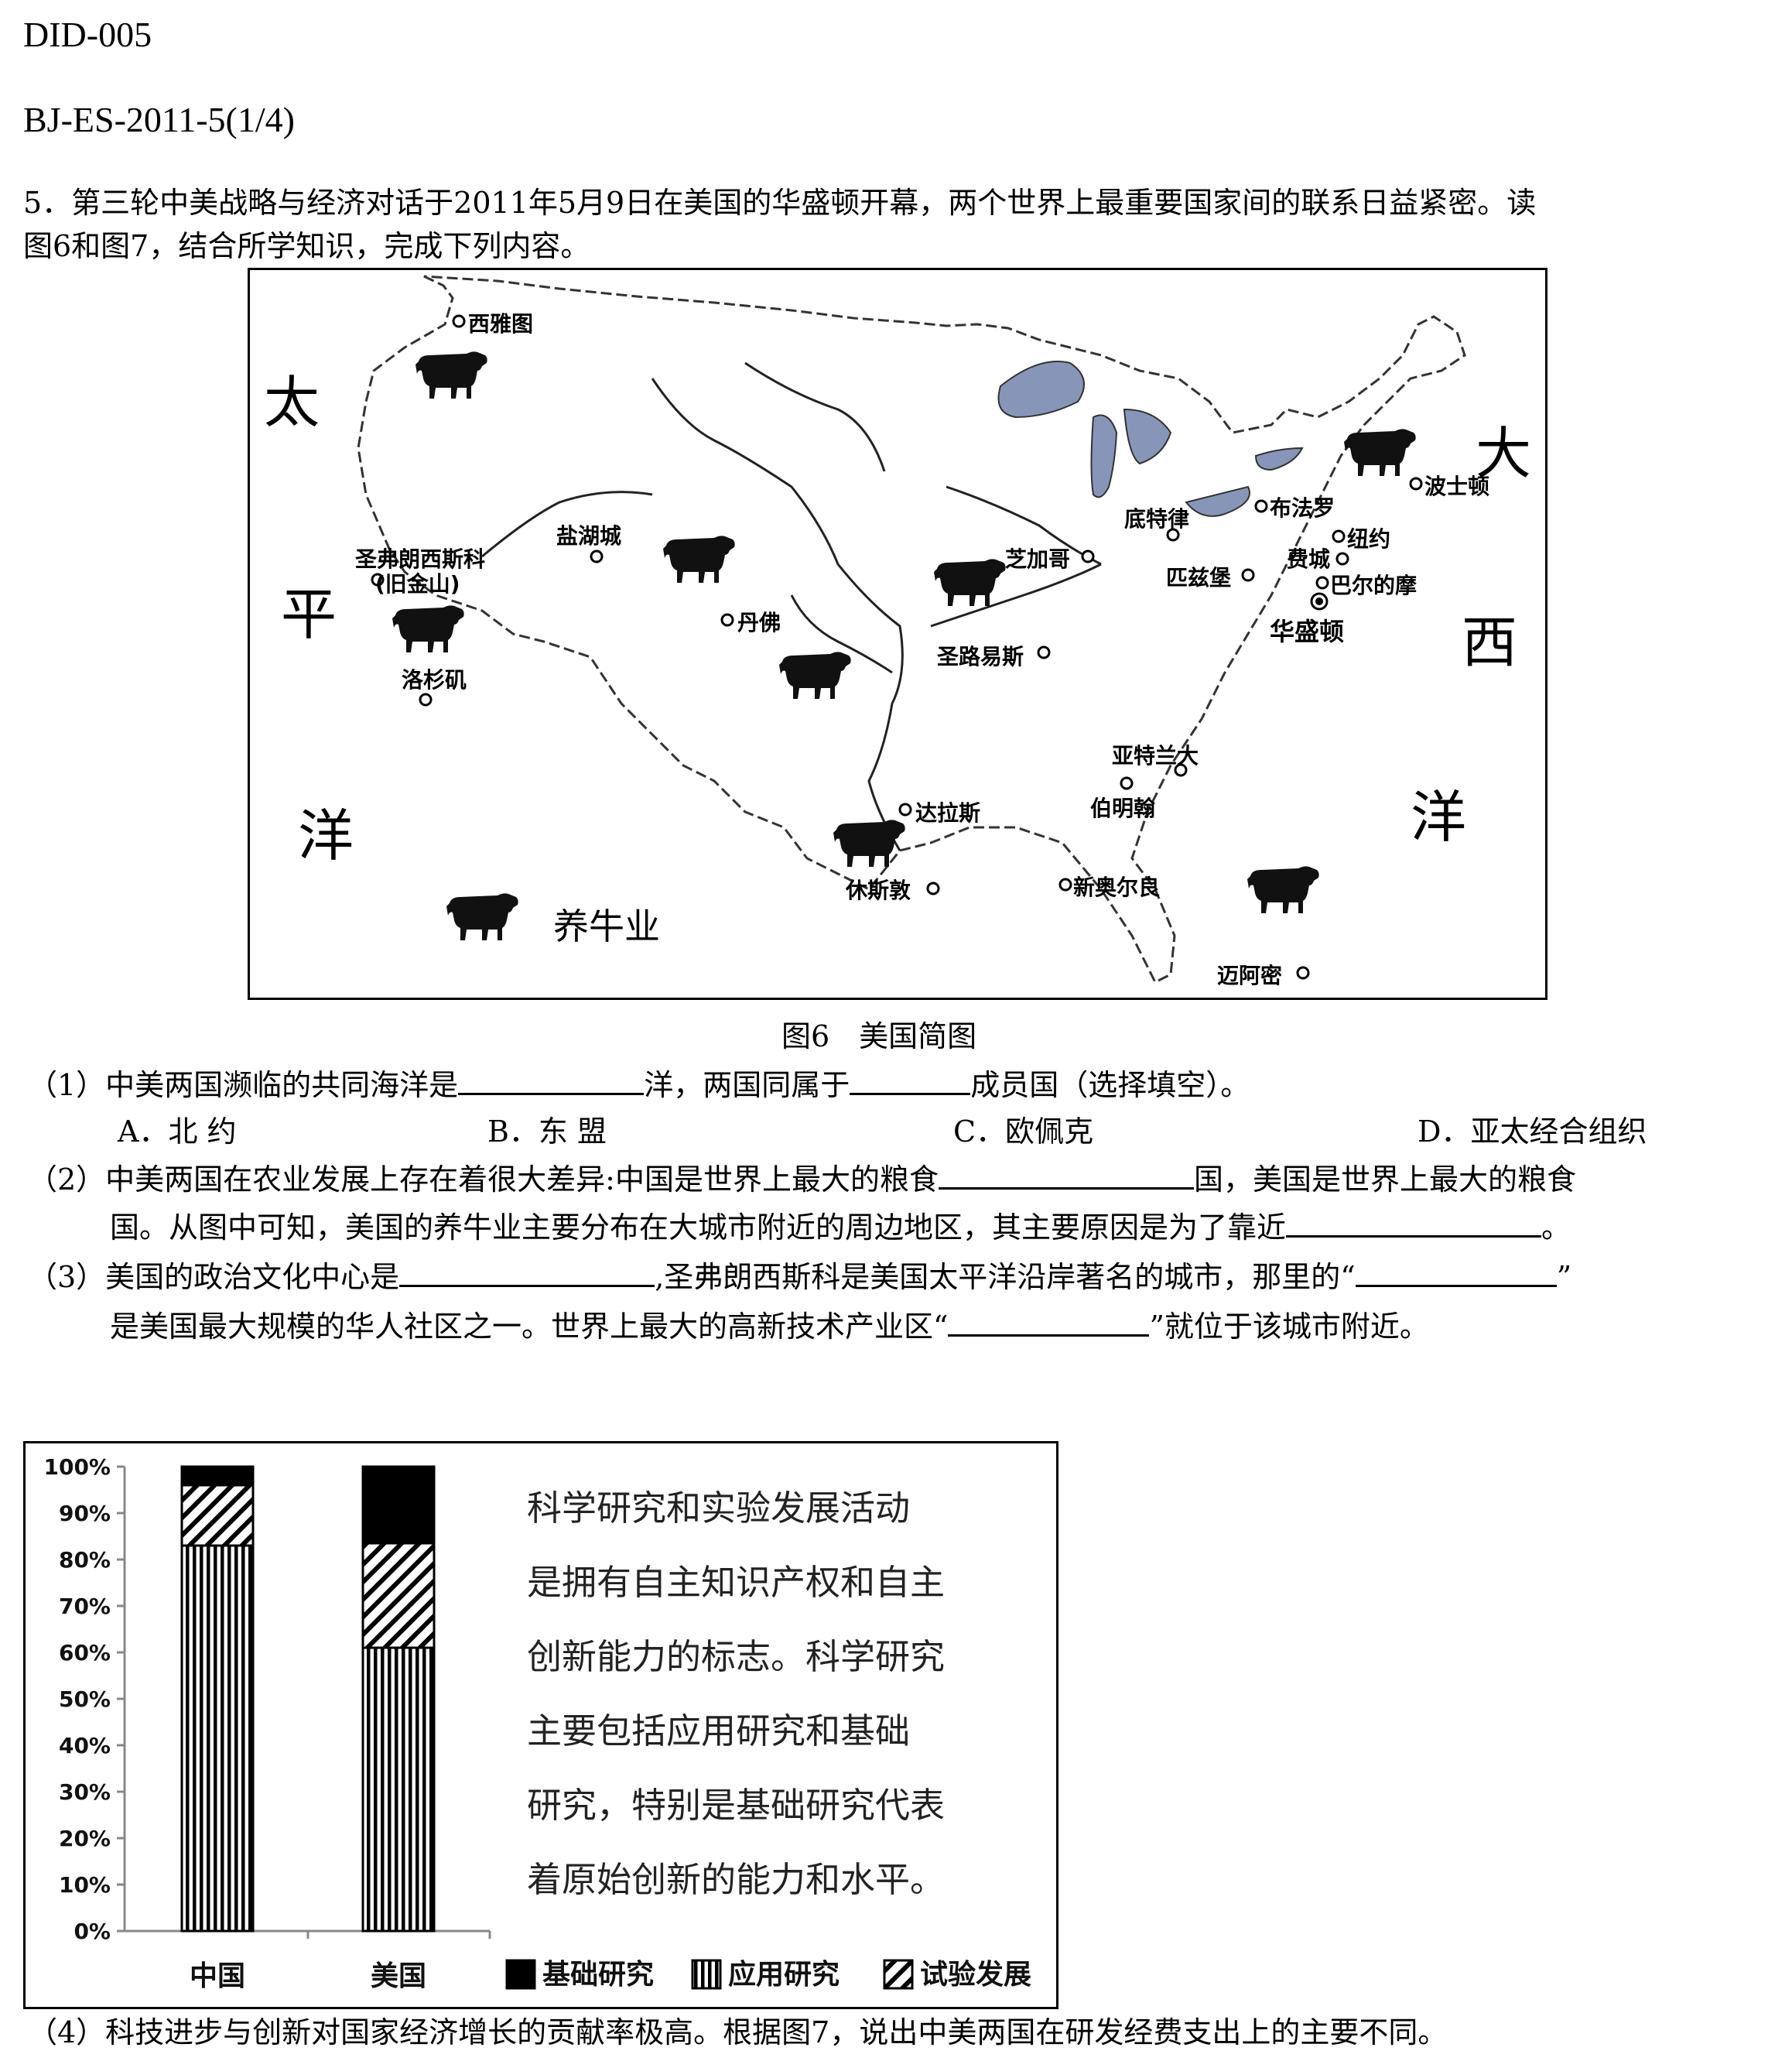 This screenshot has height=2068, width=1792. Describe the element at coordinates (529, 1327) in the screenshot. I see `q3-text-d: 是美国最大规模的华人社区之一。世界上最大的高新技术产业区“` at that location.